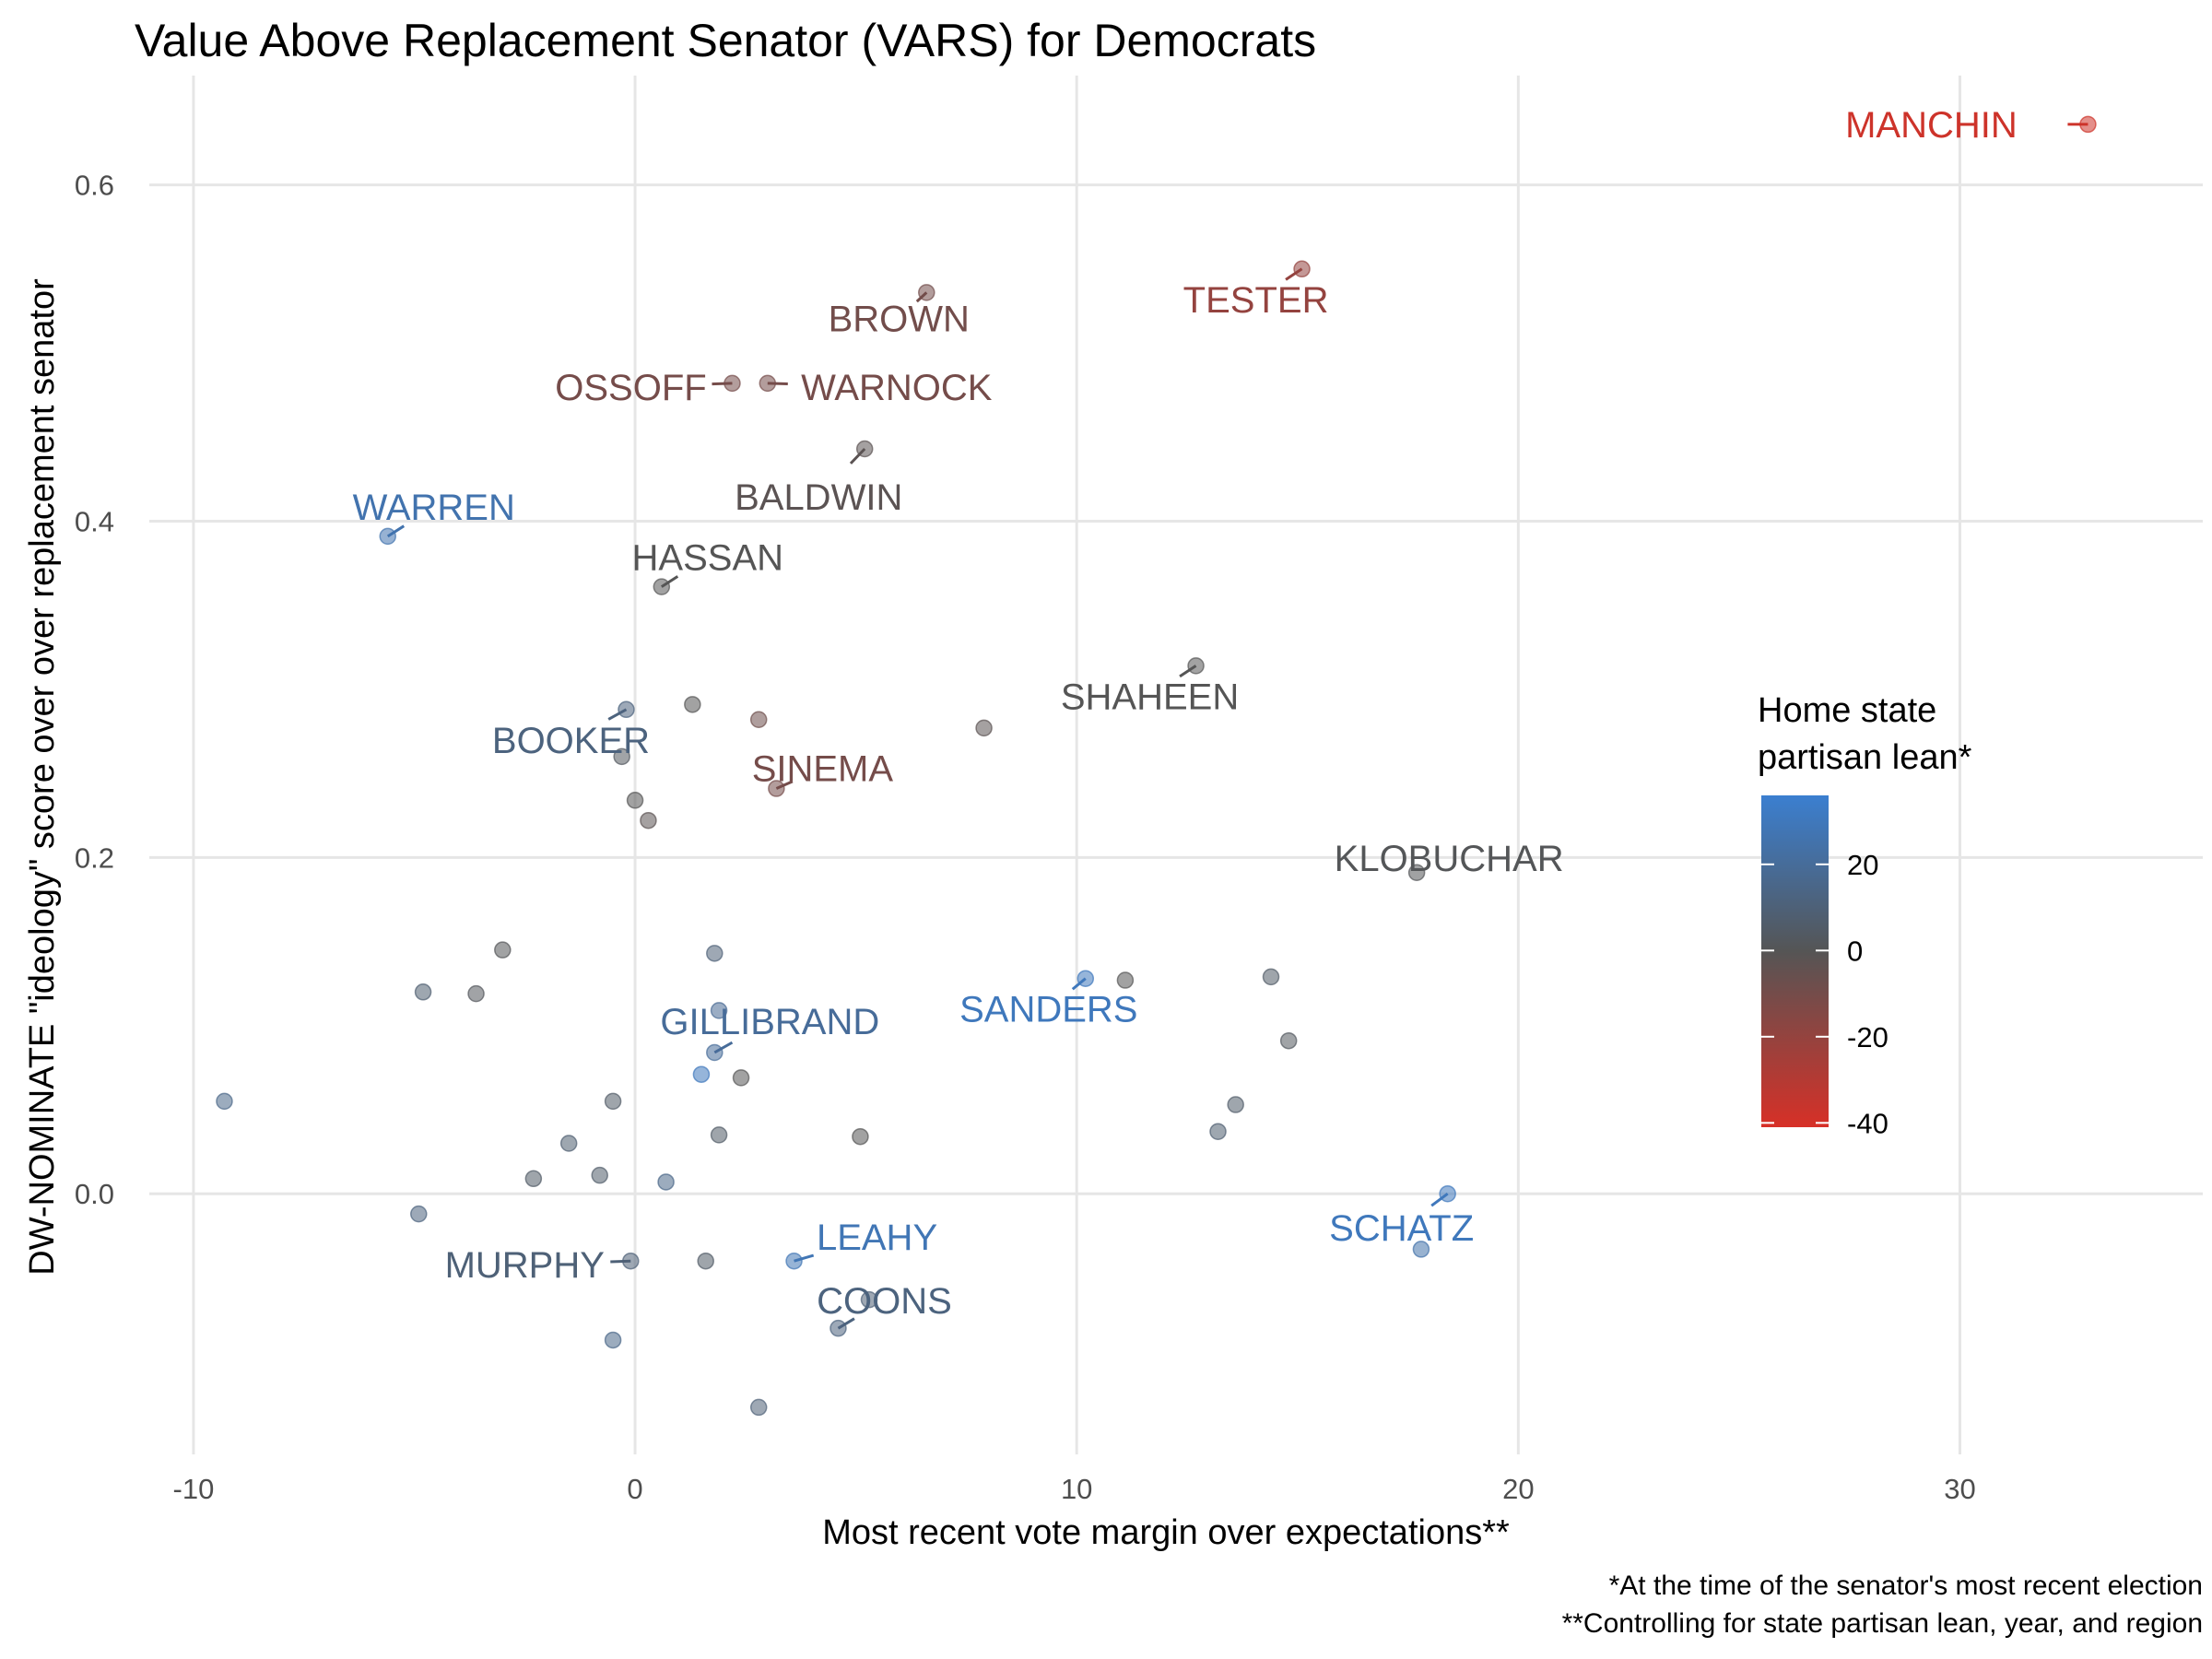 The image size is (2212, 1659). What do you see at coordinates (1855, 951) in the screenshot?
I see `legend-tick-label: 0` at bounding box center [1855, 951].